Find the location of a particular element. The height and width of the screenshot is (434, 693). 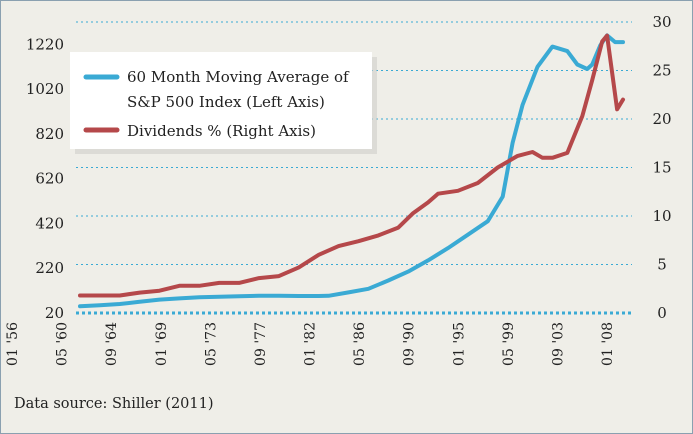

x-tick-label: 09 '77 is located at coordinates (261, 344).